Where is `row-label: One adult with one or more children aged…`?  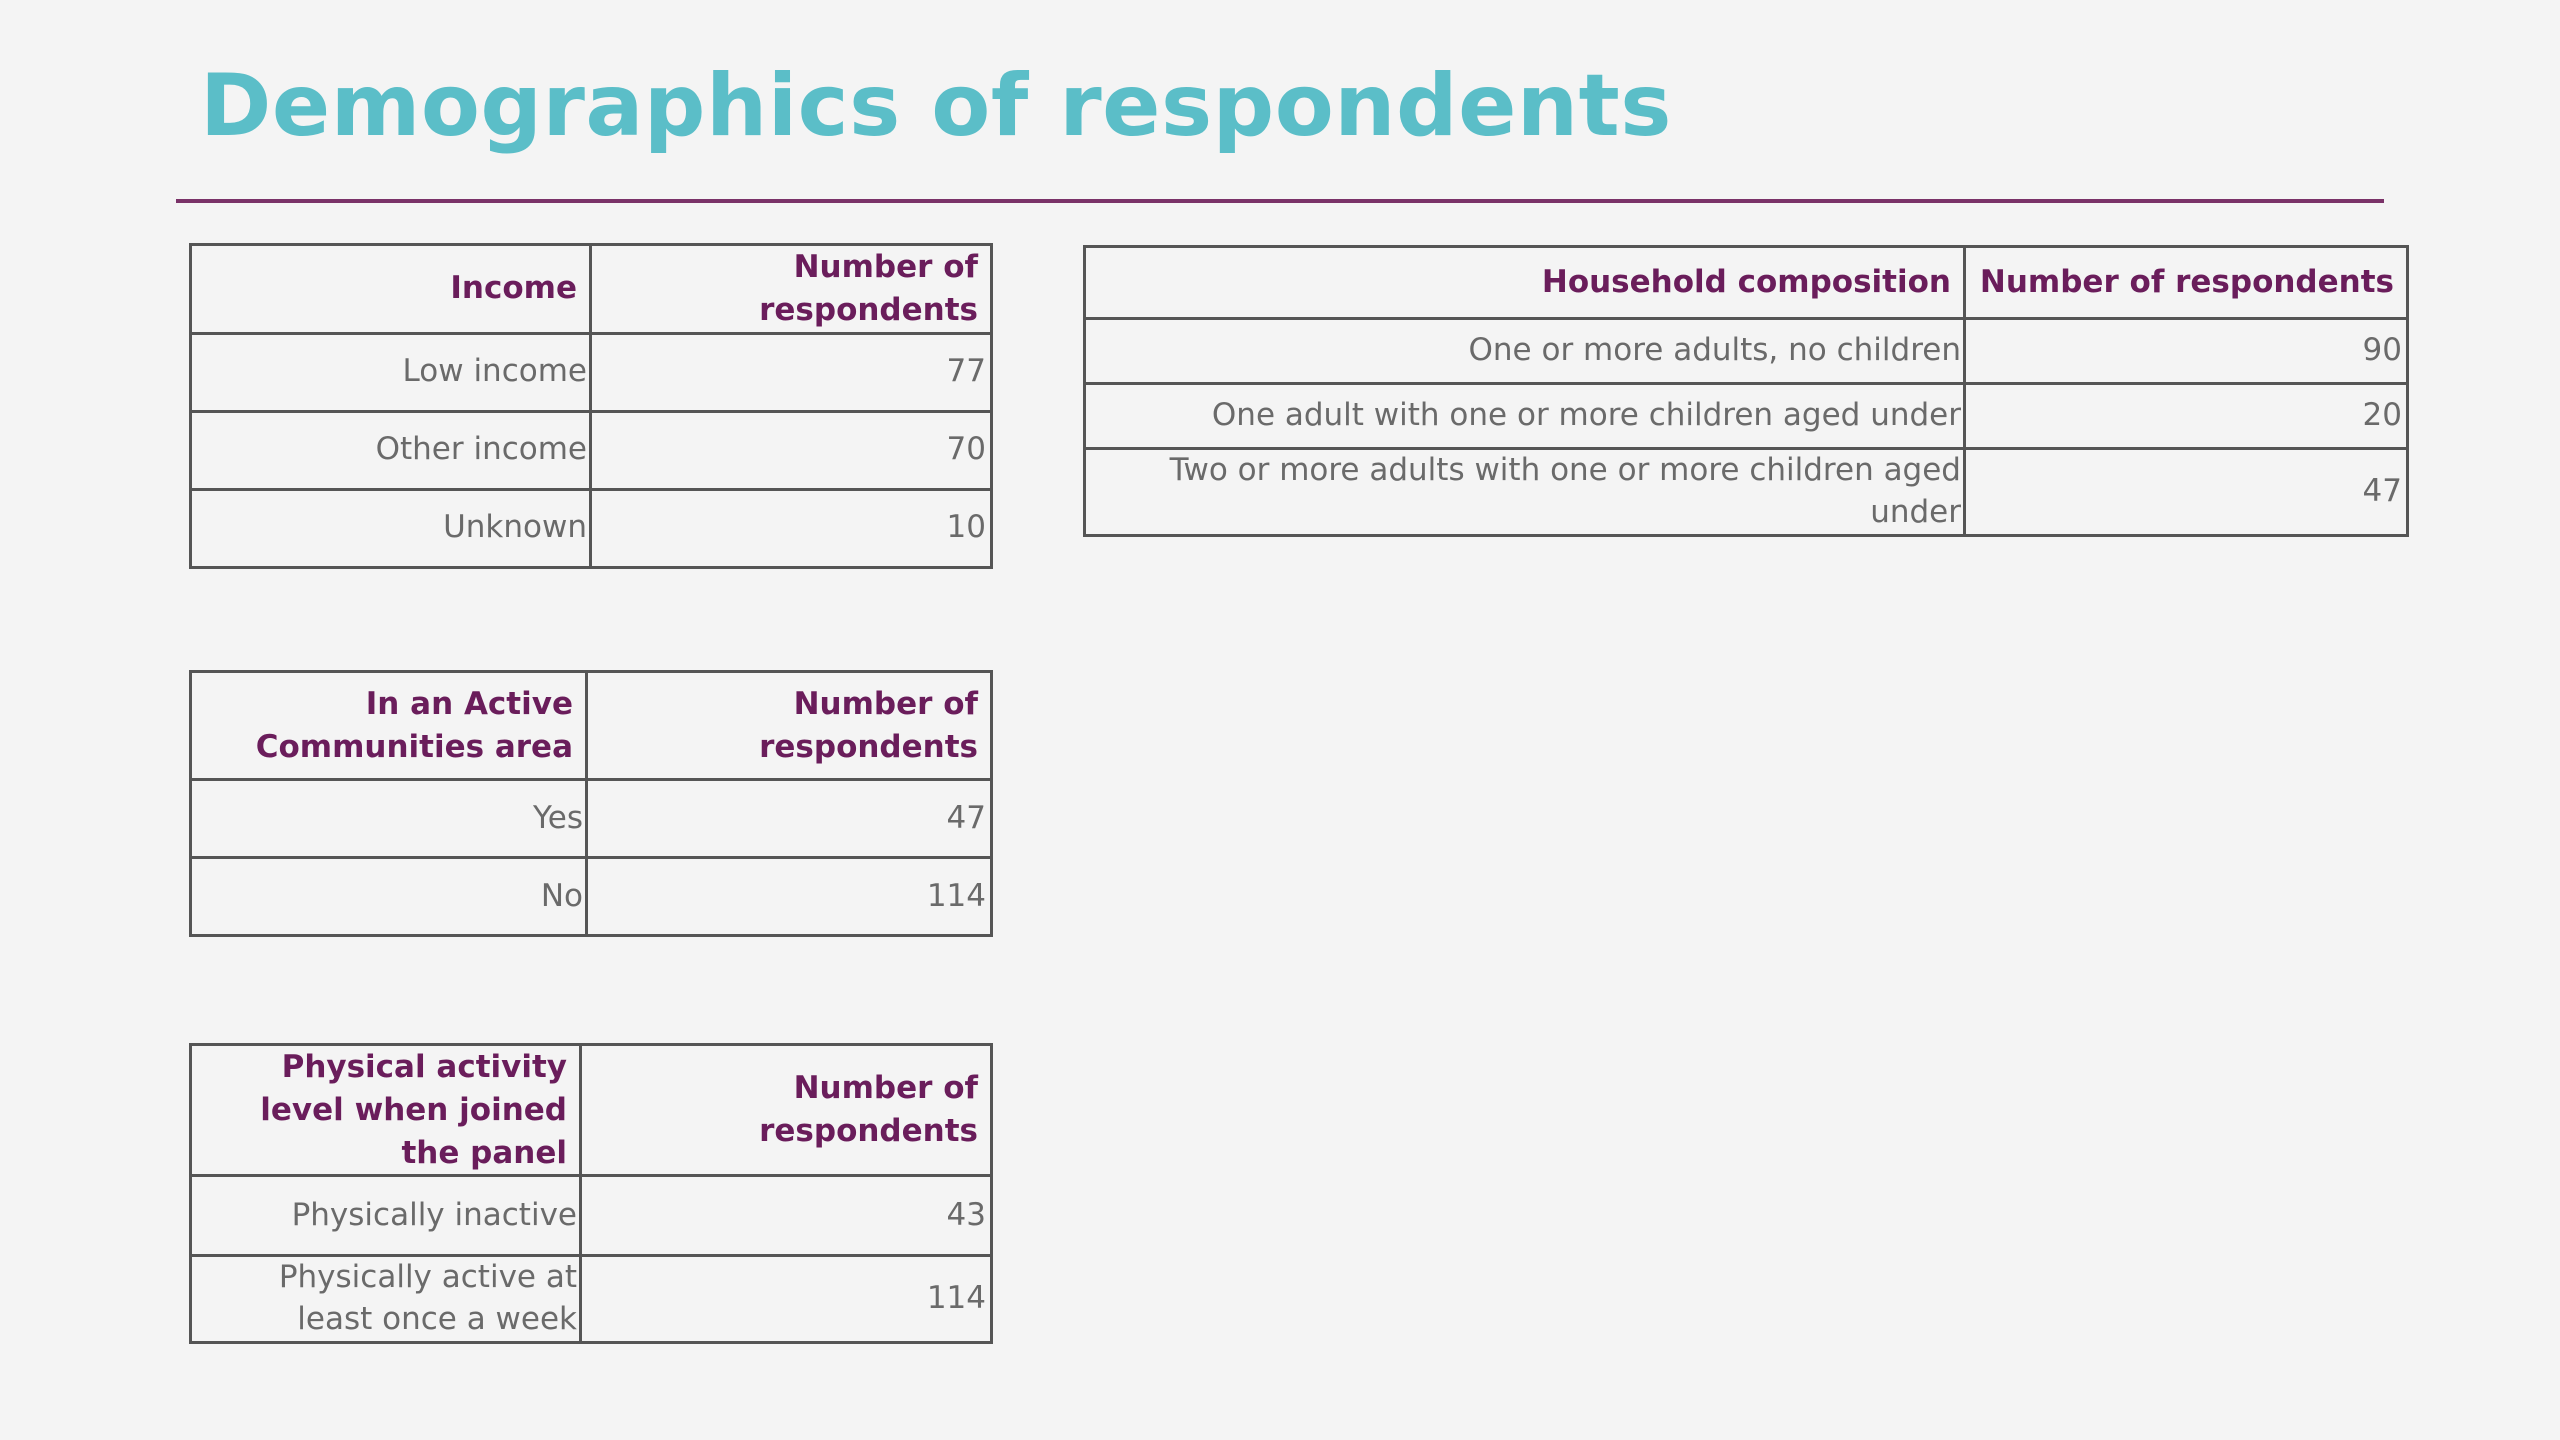 row-label: One adult with one or more children aged… is located at coordinates (1524, 416).